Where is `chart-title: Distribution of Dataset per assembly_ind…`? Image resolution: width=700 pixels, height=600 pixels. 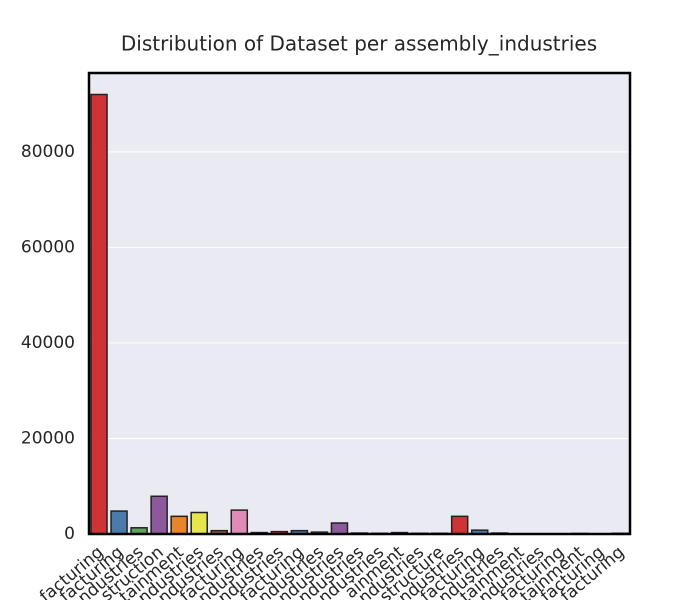 chart-title: Distribution of Dataset per assembly_ind… is located at coordinates (359, 44).